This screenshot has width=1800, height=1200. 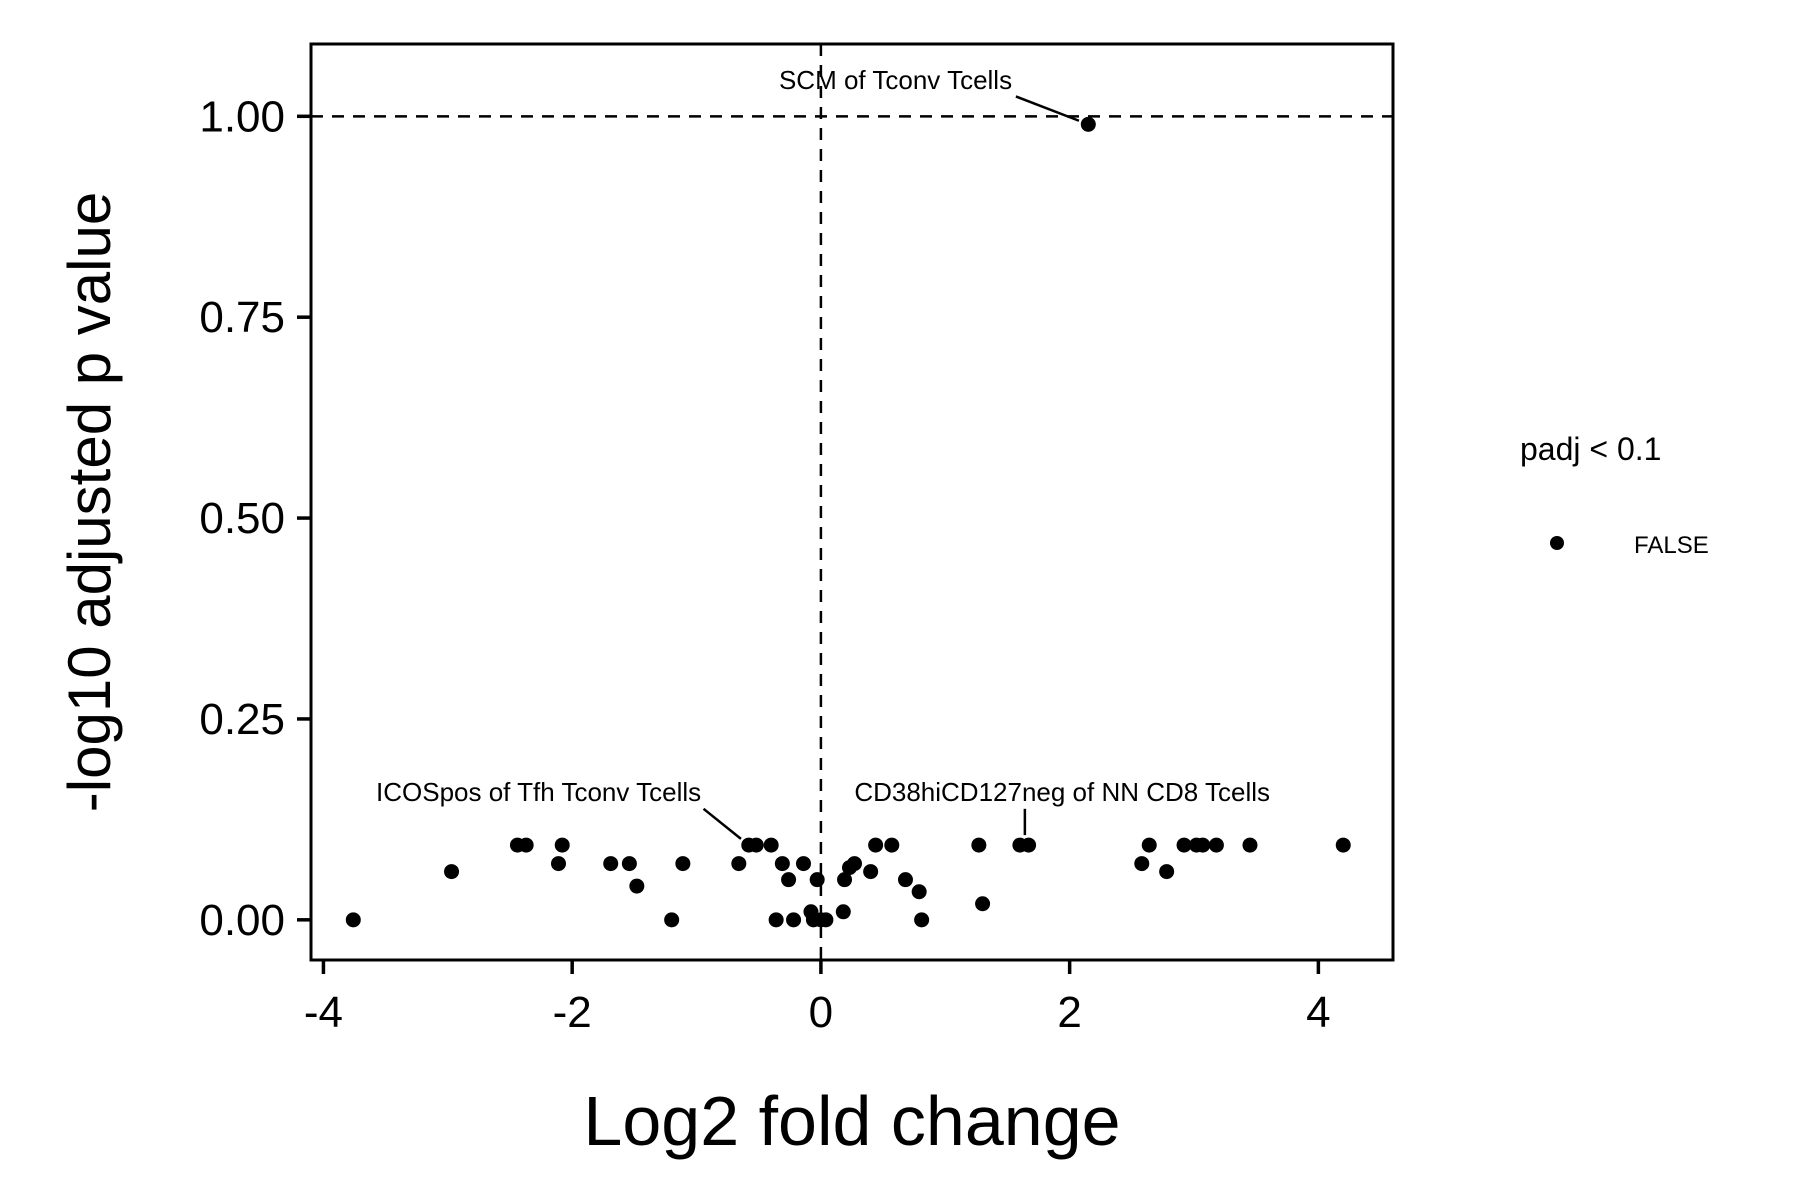 What do you see at coordinates (1062, 792) in the screenshot?
I see `annotation-label: CD38hiCD127neg of NN CD8 Tcells` at bounding box center [1062, 792].